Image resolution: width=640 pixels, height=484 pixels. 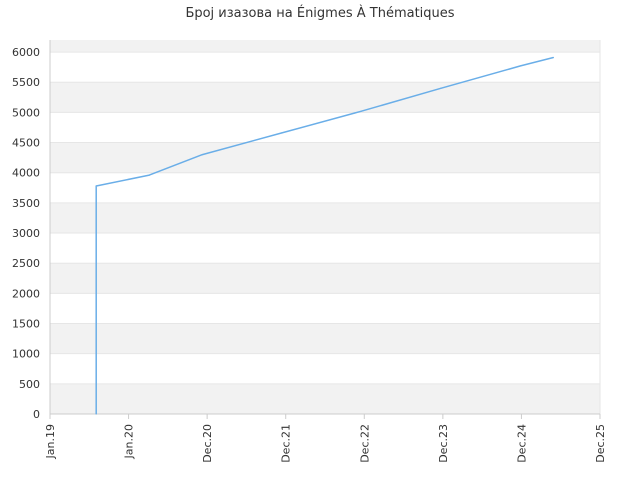 I want to click on x-tick-label: Dec.23, so click(x=443, y=443).